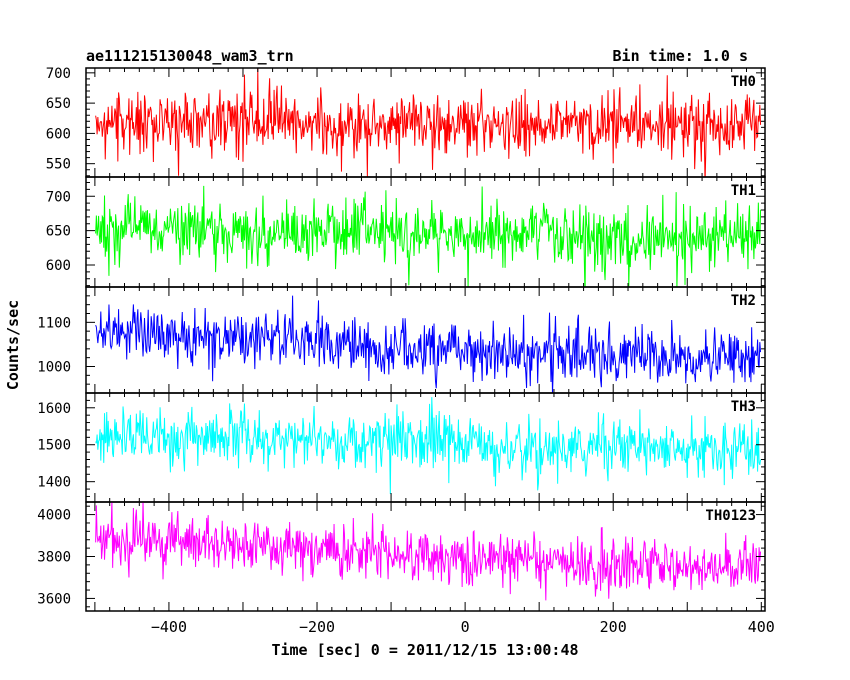  Describe the element at coordinates (54, 599) in the screenshot. I see `y-tick-label: 3600` at that location.